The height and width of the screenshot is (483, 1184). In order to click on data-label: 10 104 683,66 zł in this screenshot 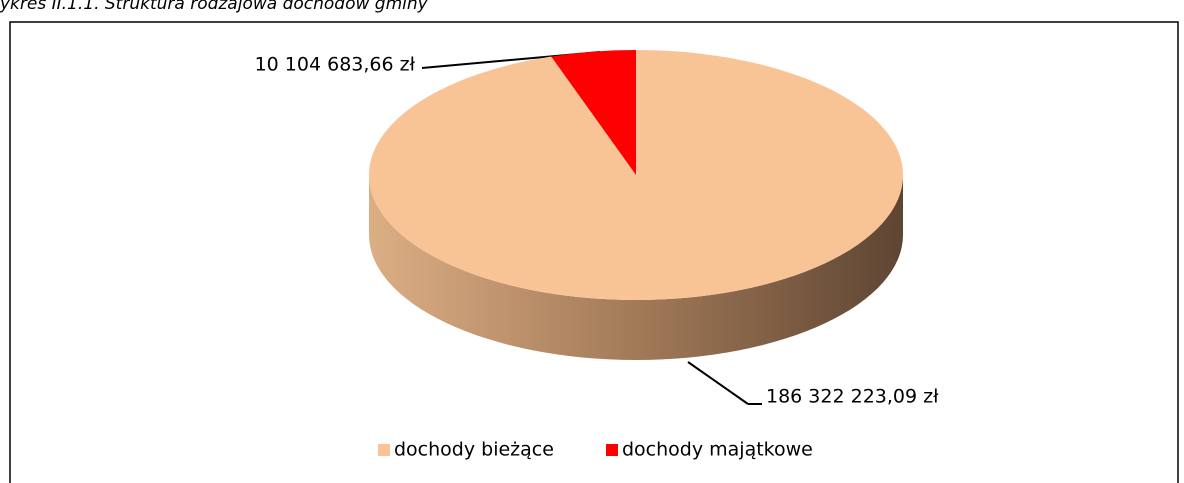, I will do `click(335, 65)`.